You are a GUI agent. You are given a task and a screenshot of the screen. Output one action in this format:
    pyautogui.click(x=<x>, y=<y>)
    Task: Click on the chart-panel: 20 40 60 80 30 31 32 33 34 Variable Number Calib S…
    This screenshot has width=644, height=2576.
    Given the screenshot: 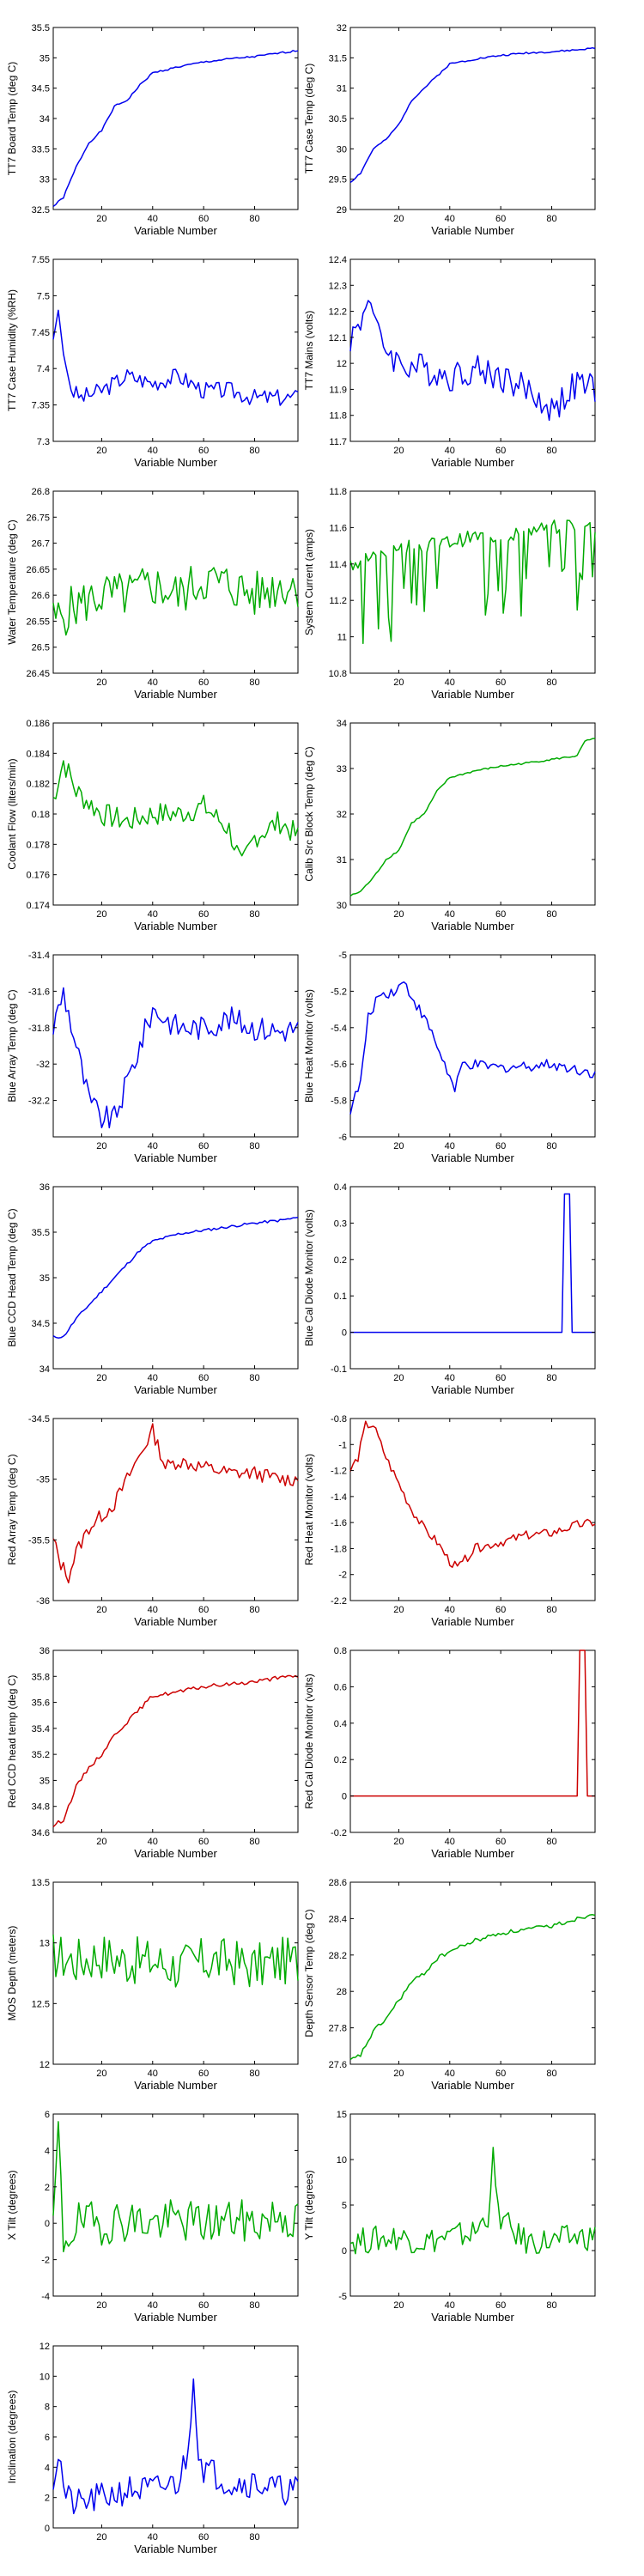 What is the action you would take?
    pyautogui.click(x=450, y=826)
    